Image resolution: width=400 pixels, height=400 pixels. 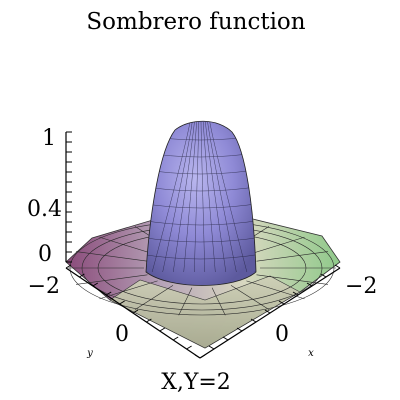 What do you see at coordinates (195, 22) in the screenshot?
I see `chart-title: Sombrero function` at bounding box center [195, 22].